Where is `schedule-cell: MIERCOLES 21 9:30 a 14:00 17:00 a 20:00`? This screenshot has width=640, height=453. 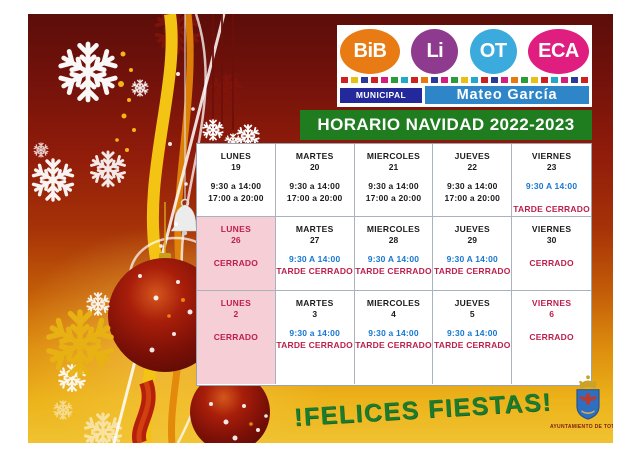
schedule-cell: MIERCOLES 21 9:30 a 14:00 17:00 a 20:00 is located at coordinates (394, 180).